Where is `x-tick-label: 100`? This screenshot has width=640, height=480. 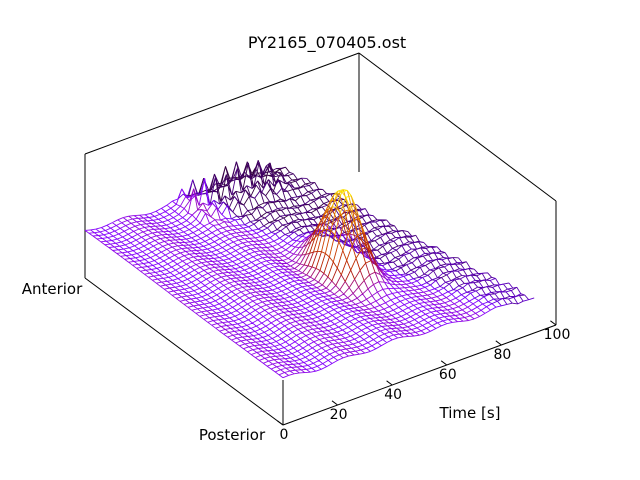 x-tick-label: 100 is located at coordinates (557, 335).